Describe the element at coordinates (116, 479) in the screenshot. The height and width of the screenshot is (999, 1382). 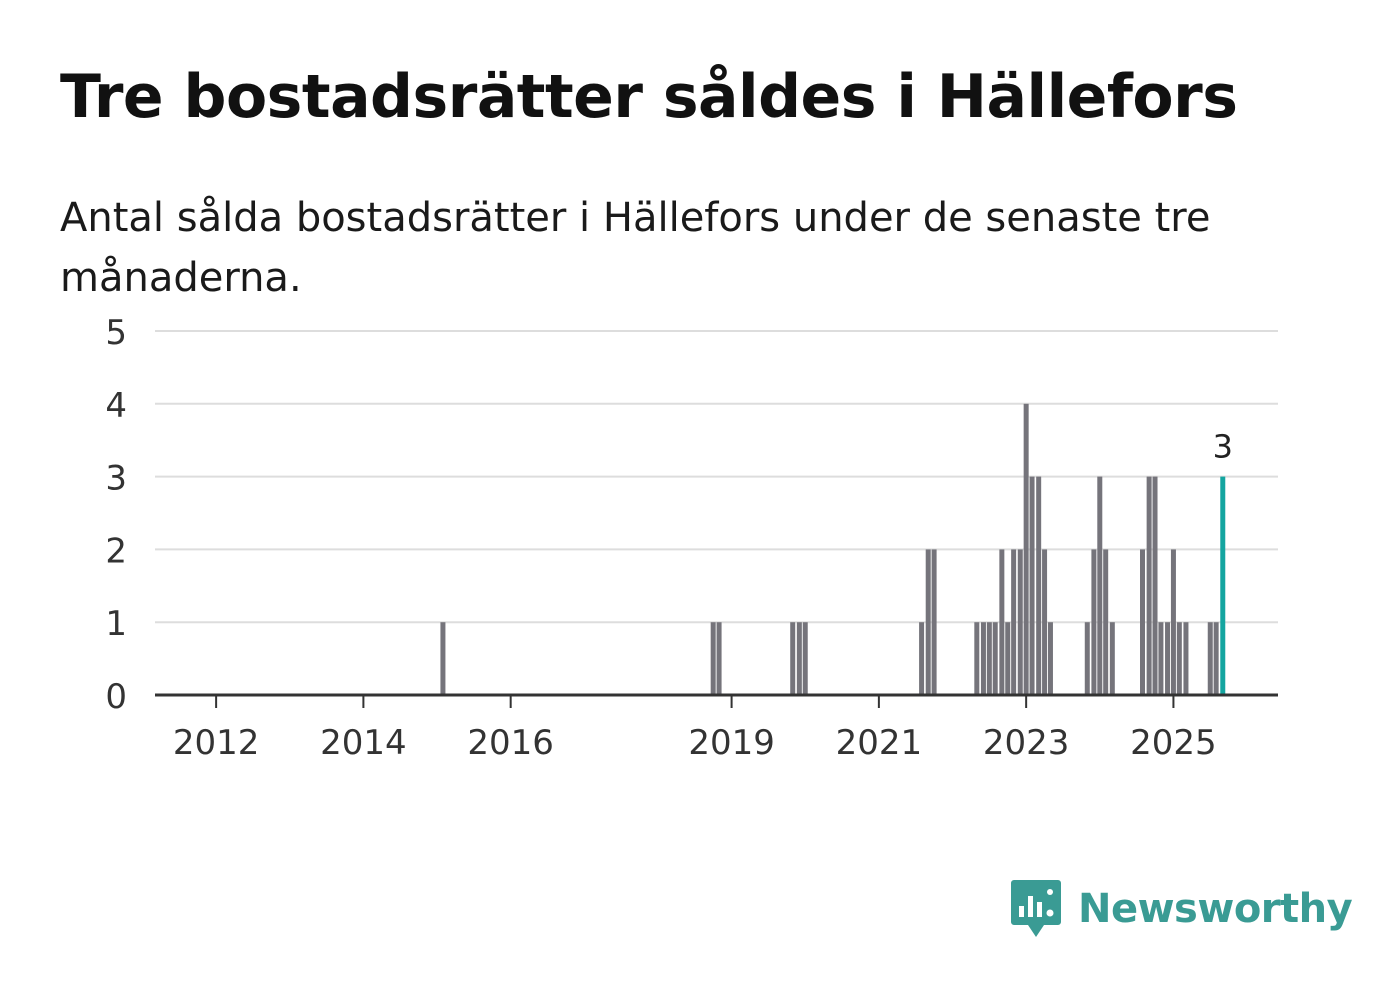
I see `y-tick-label: 3` at that location.